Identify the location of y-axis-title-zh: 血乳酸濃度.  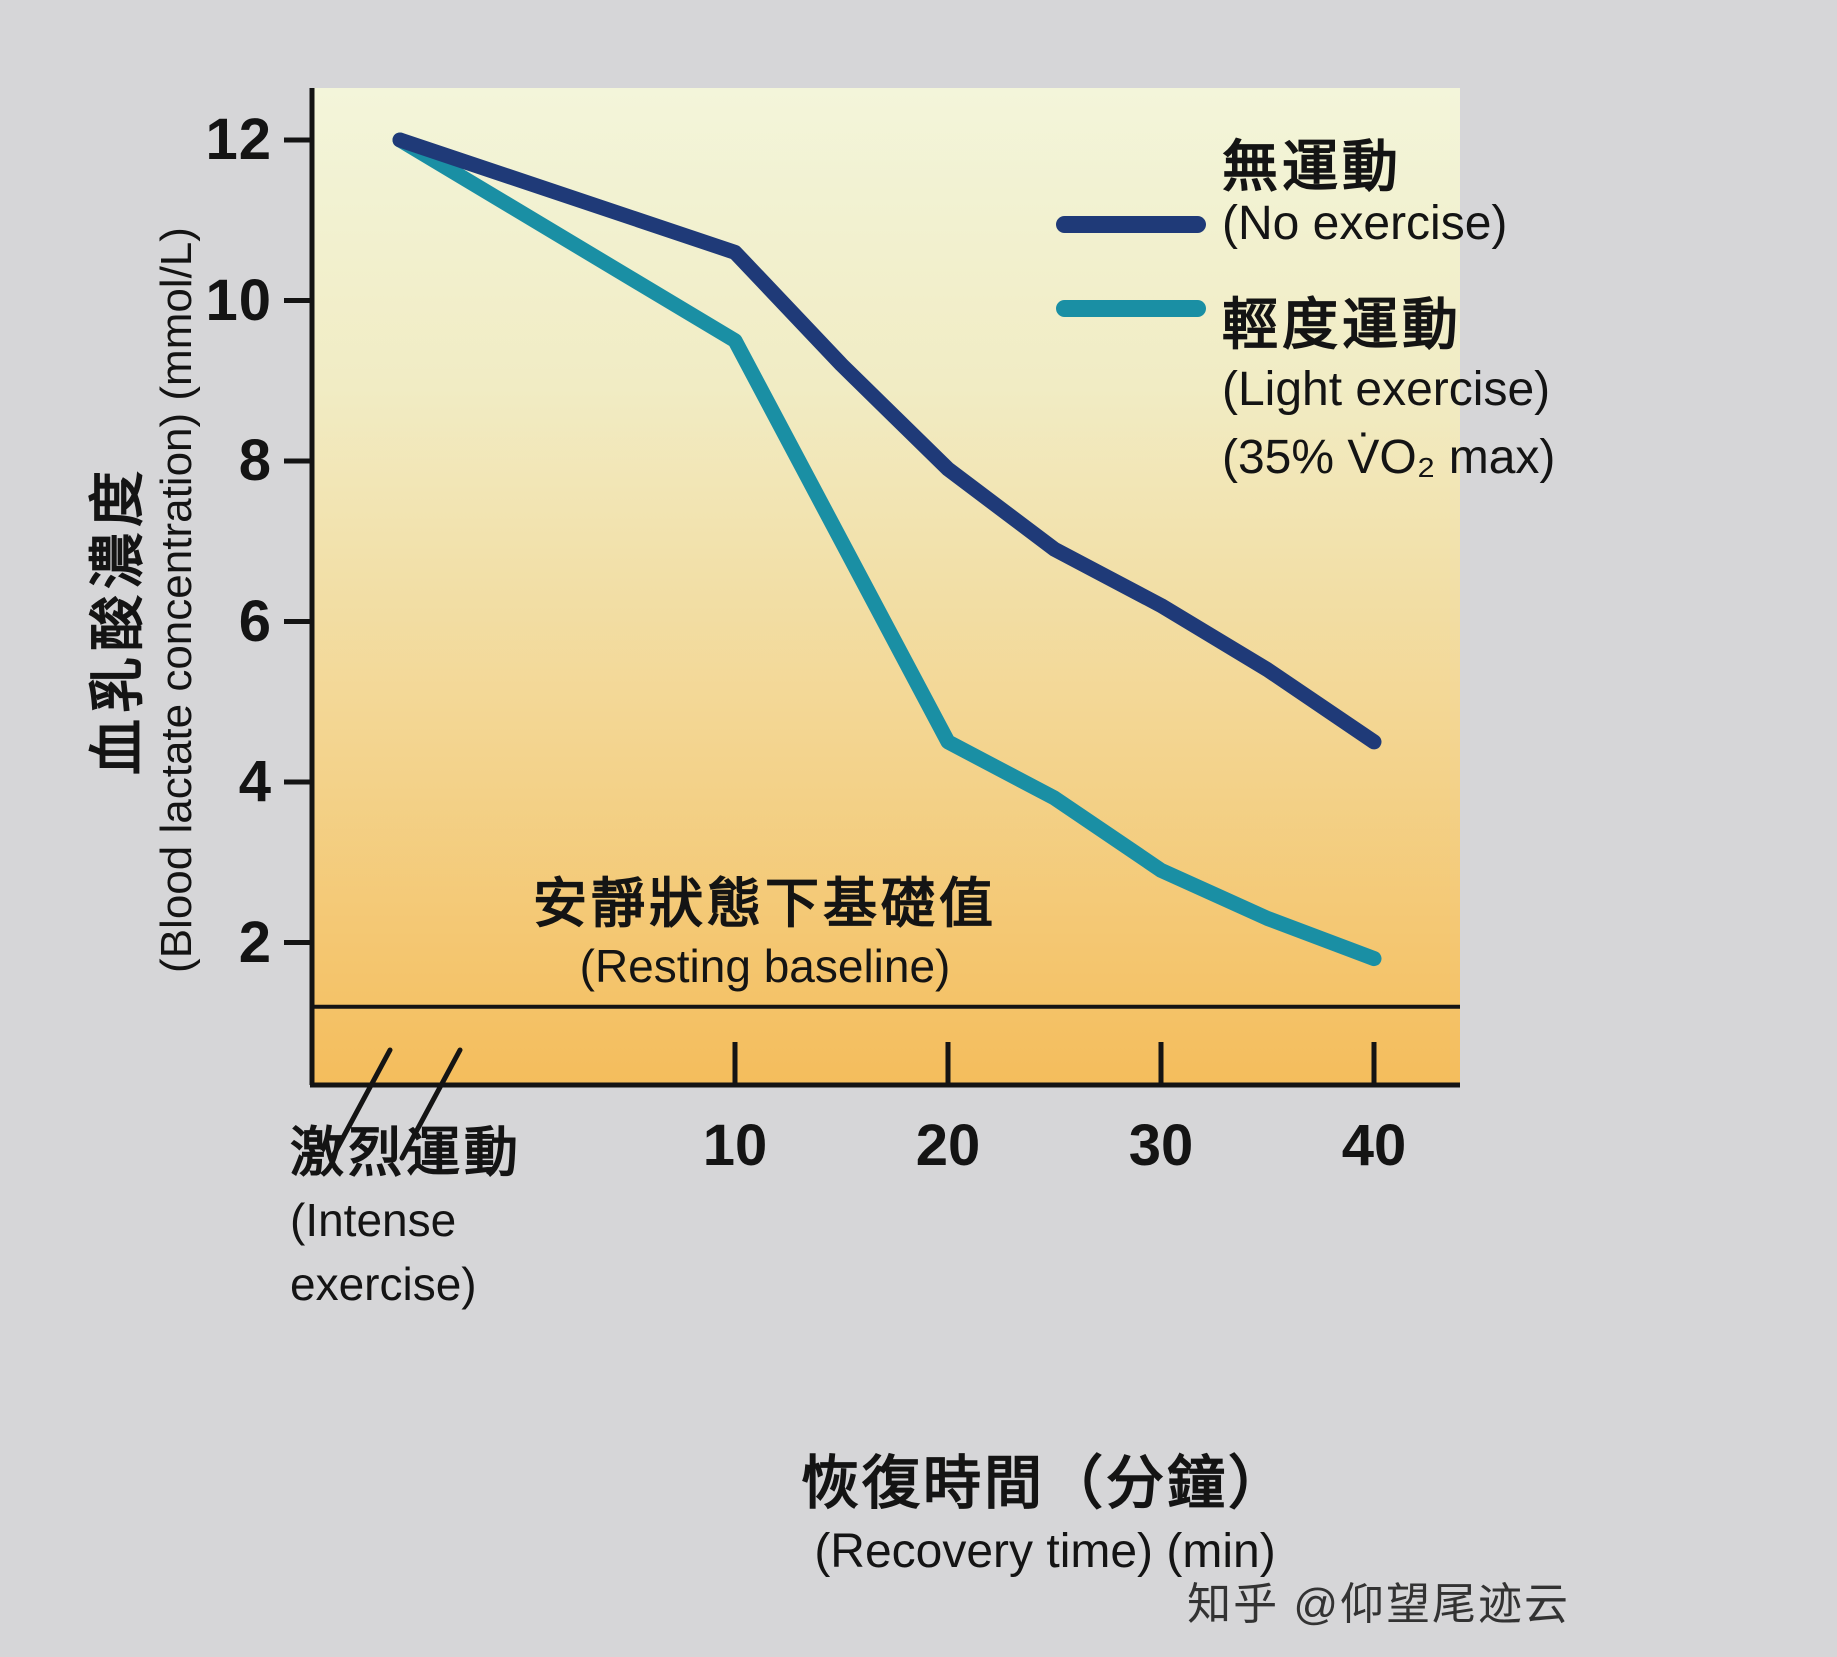
(117, 620).